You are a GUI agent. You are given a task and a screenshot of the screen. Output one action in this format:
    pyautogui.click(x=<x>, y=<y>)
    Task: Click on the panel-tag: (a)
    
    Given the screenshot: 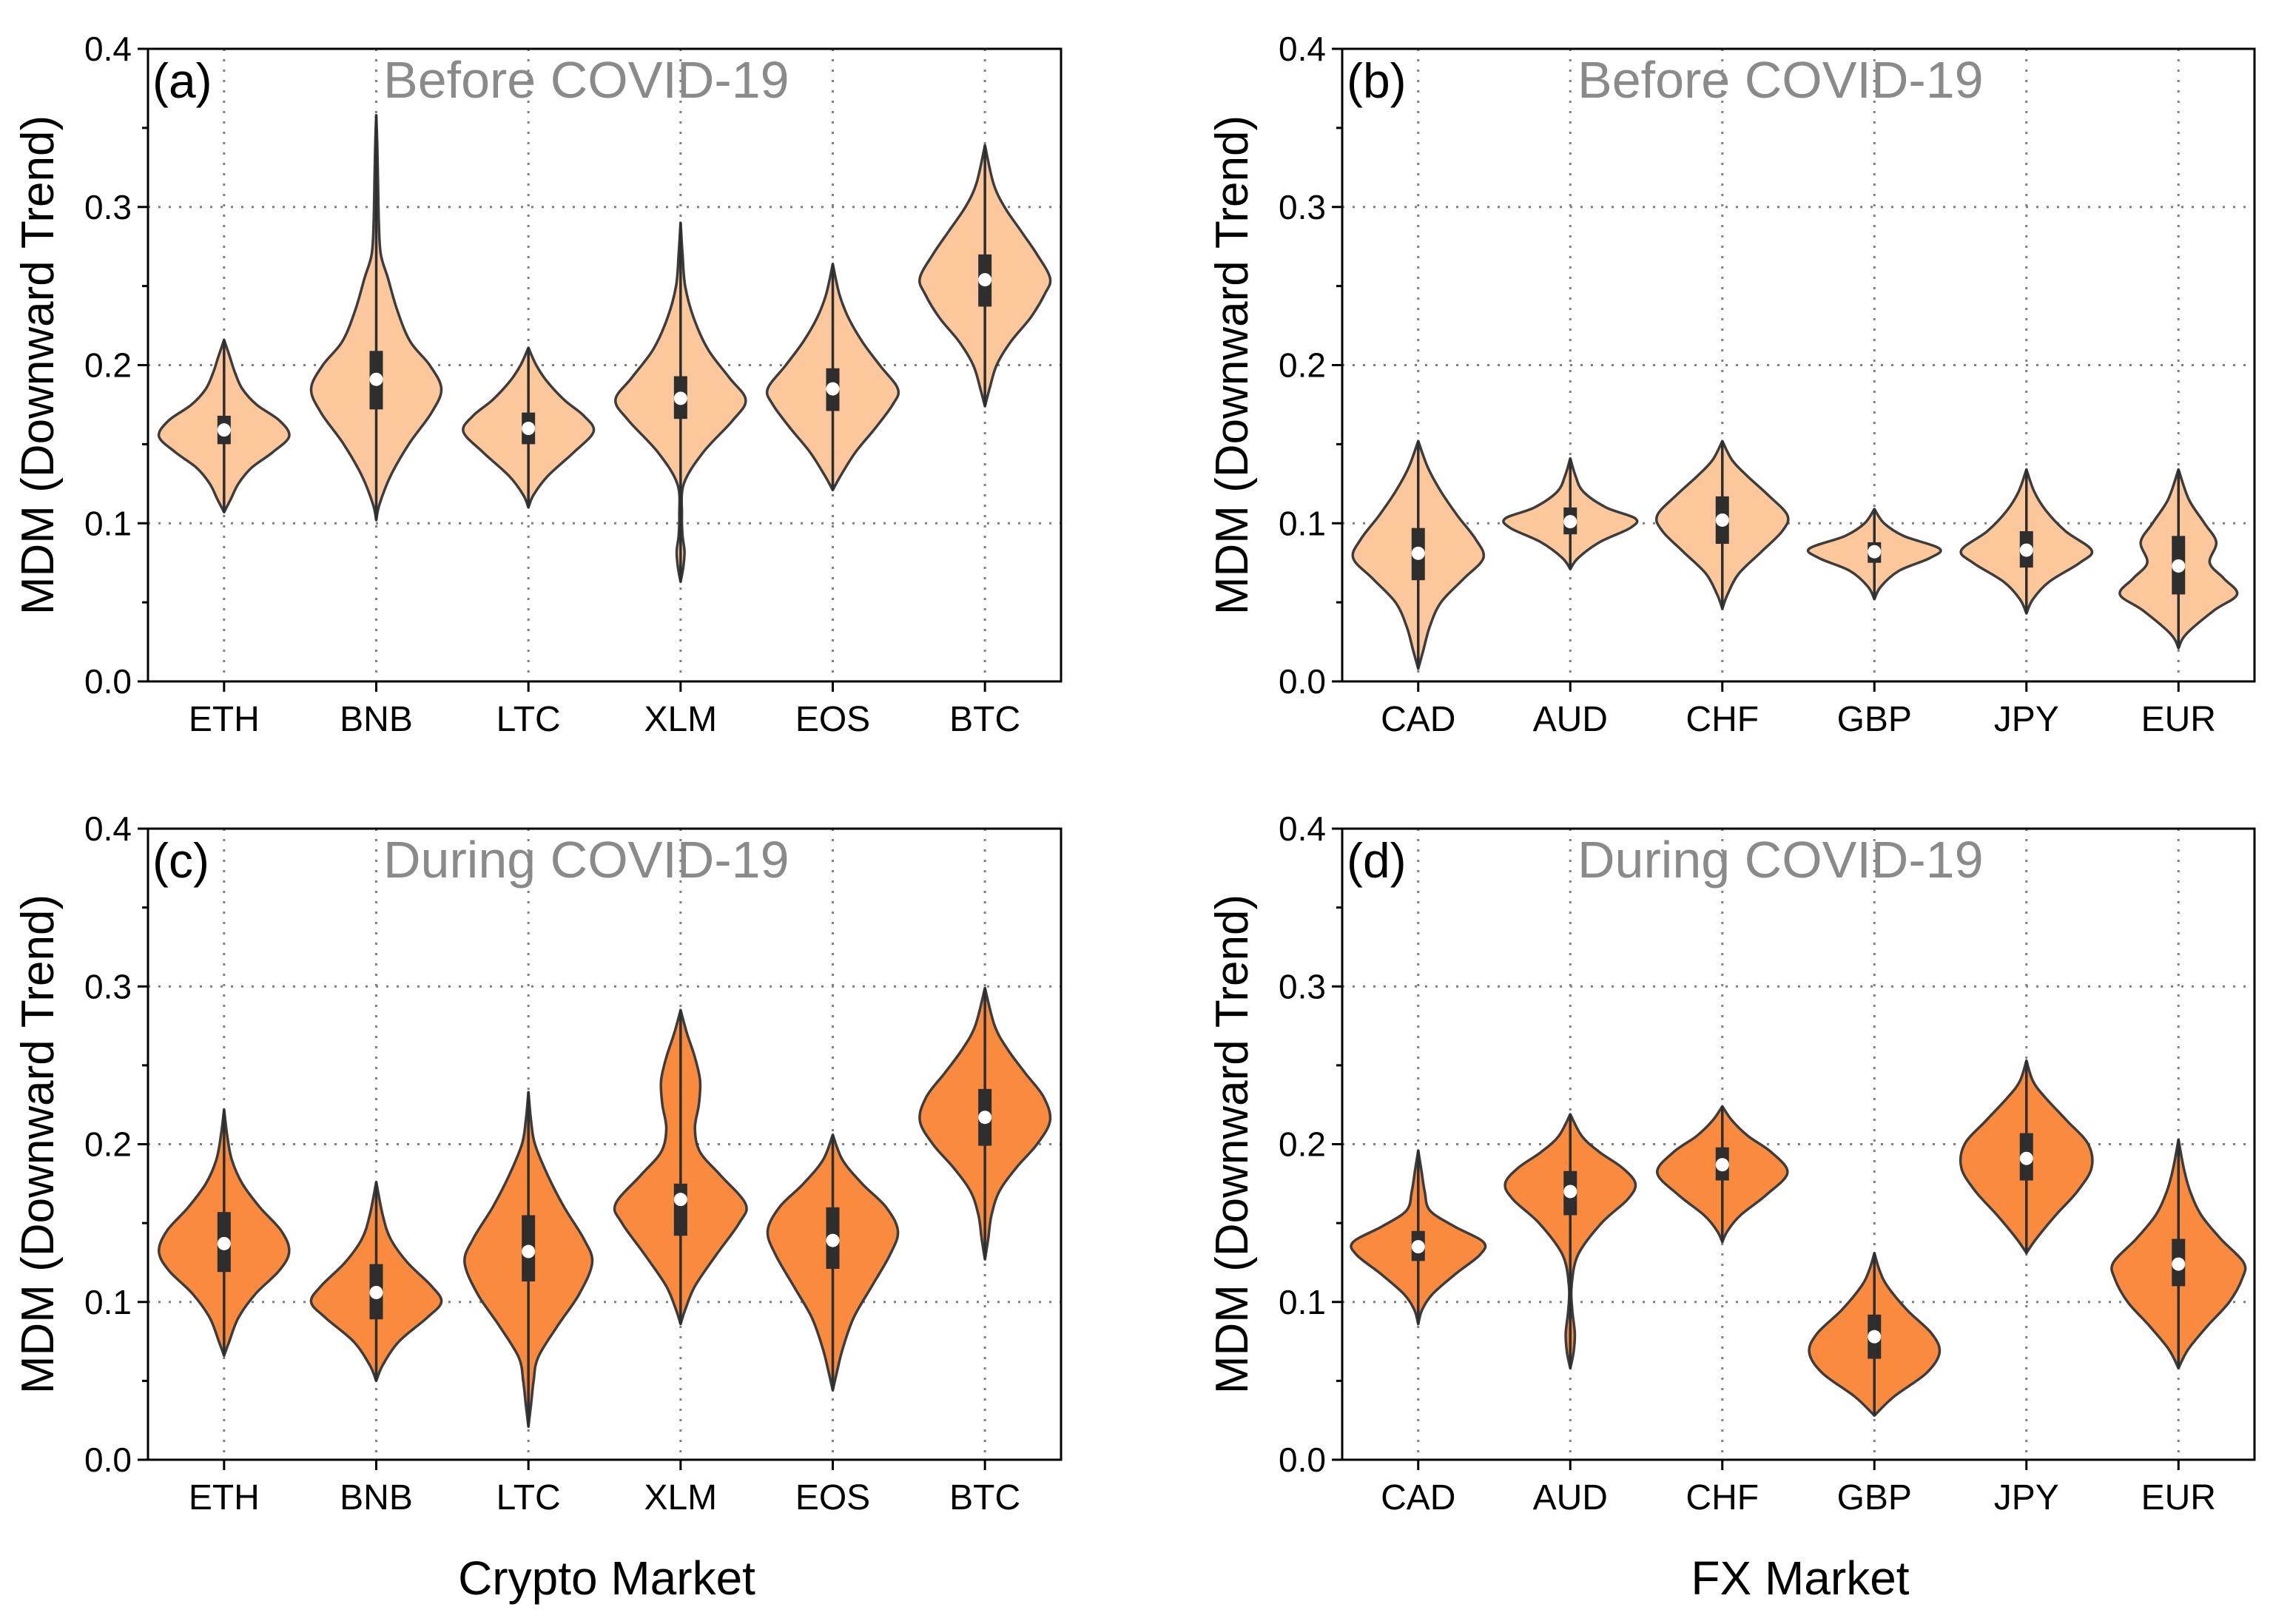 What is the action you would take?
    pyautogui.click(x=182, y=80)
    